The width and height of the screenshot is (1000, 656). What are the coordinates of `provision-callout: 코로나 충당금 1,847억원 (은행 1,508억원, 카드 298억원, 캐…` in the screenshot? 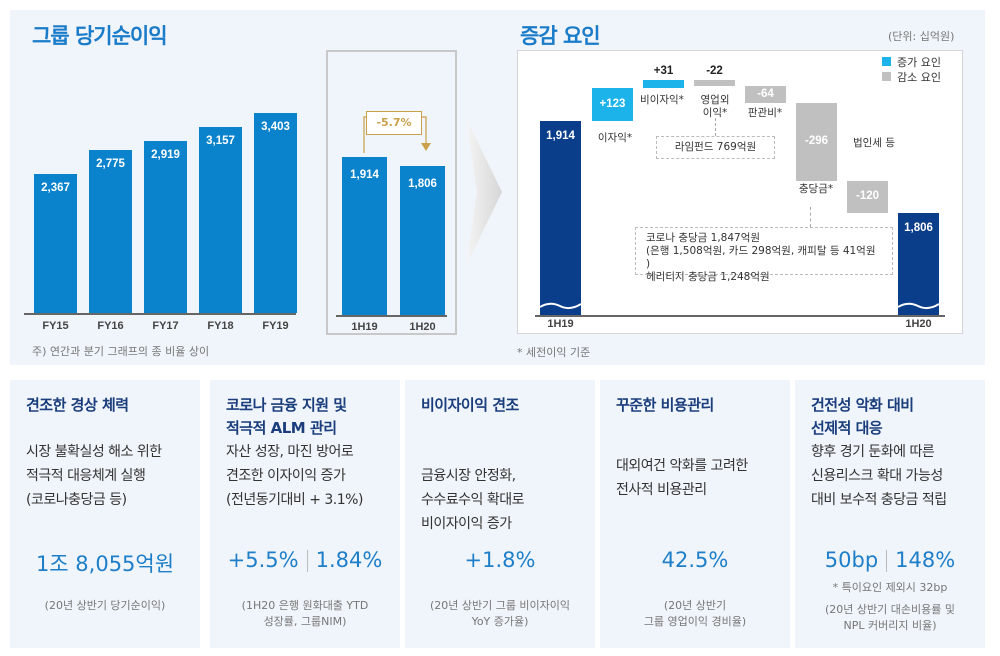 It's located at (764, 255).